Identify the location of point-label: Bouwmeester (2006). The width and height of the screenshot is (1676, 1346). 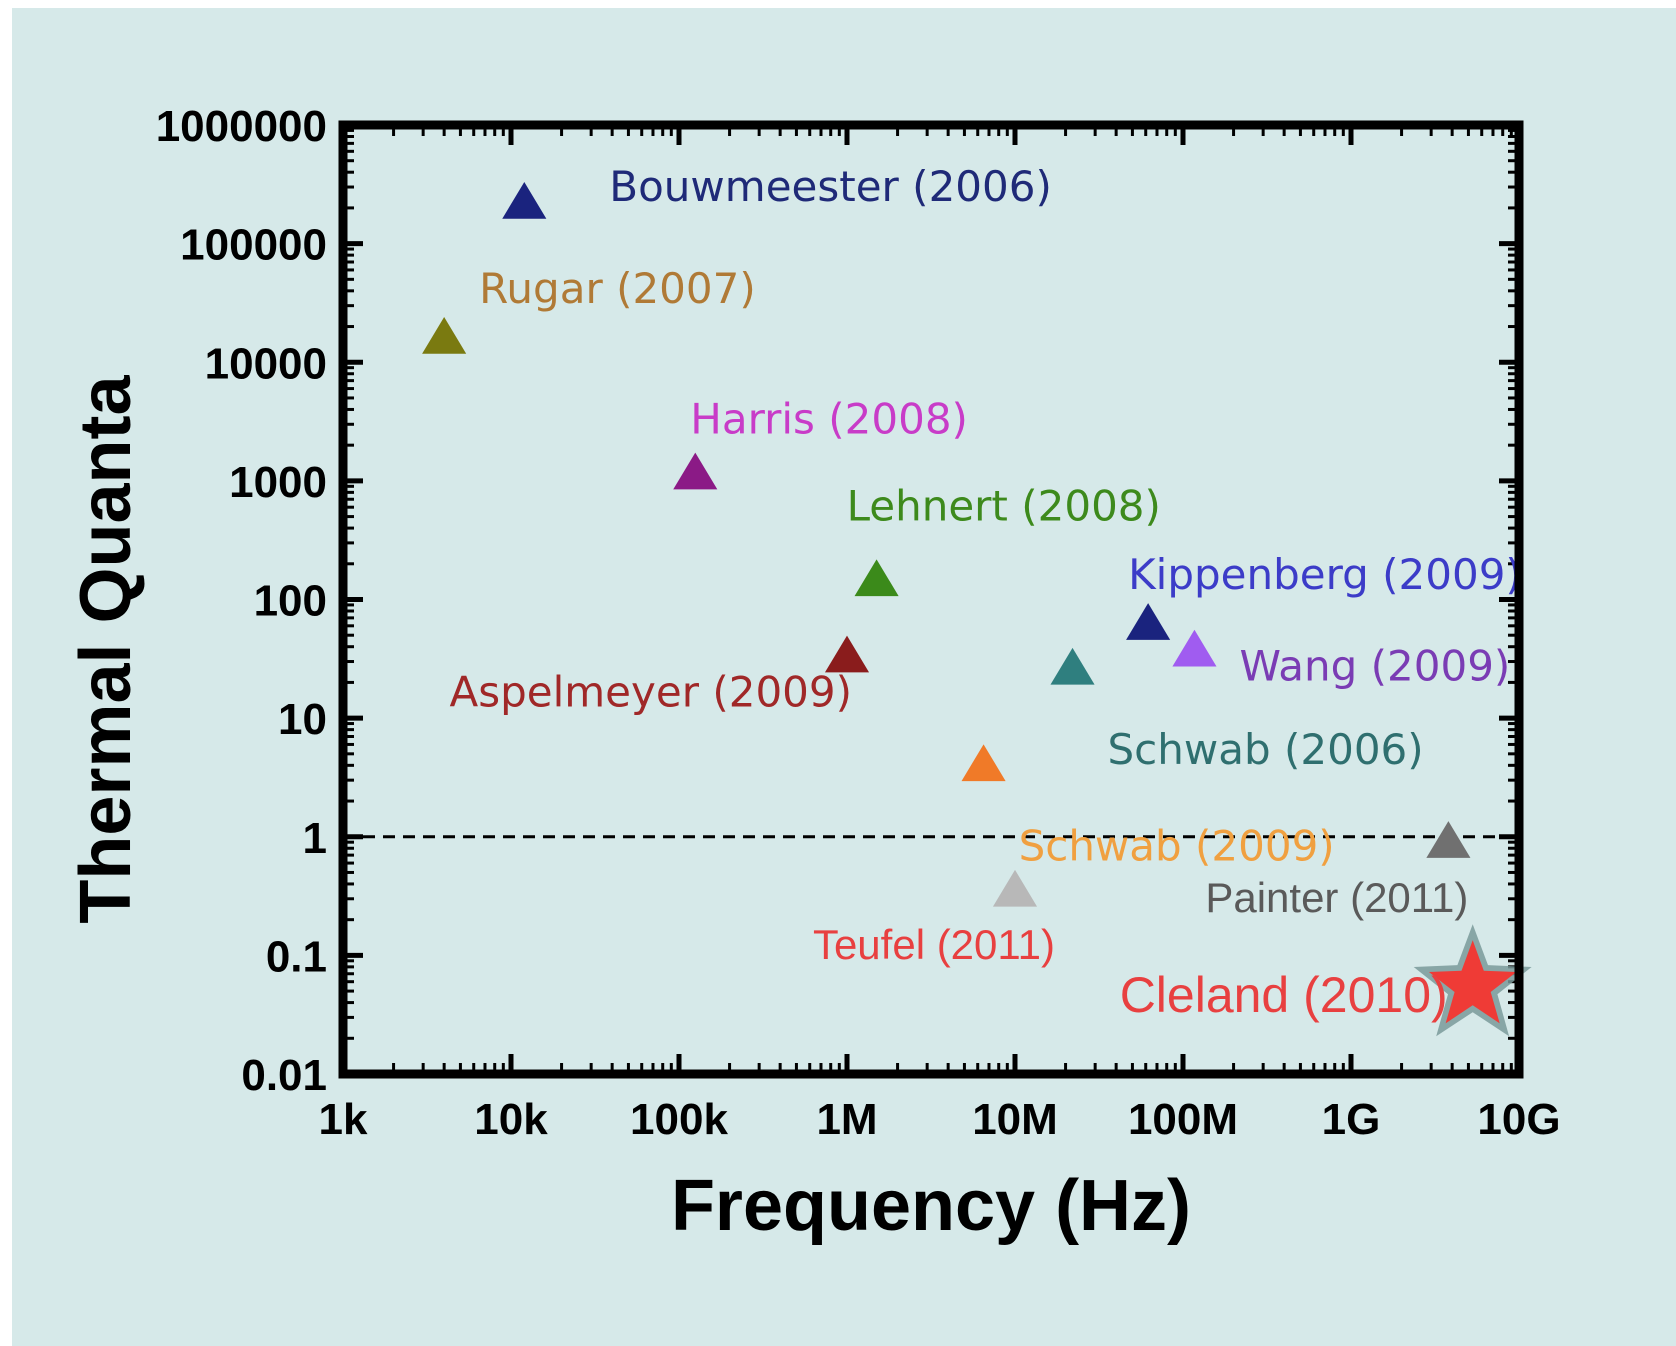
(830, 186).